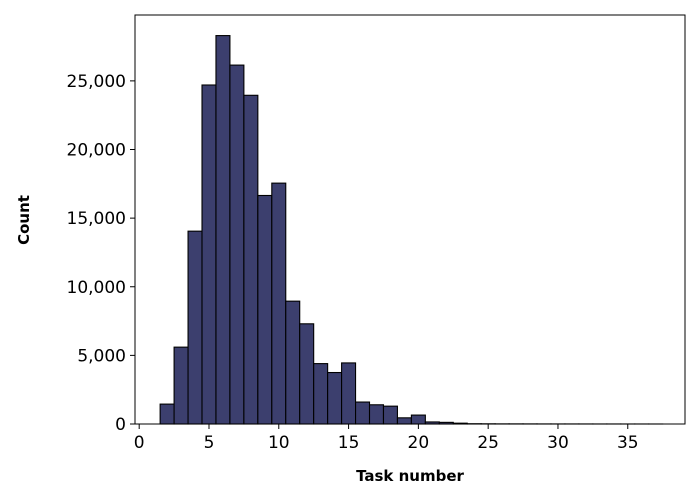  Describe the element at coordinates (96, 151) in the screenshot. I see `y-tick-label-4: 20,000` at that location.